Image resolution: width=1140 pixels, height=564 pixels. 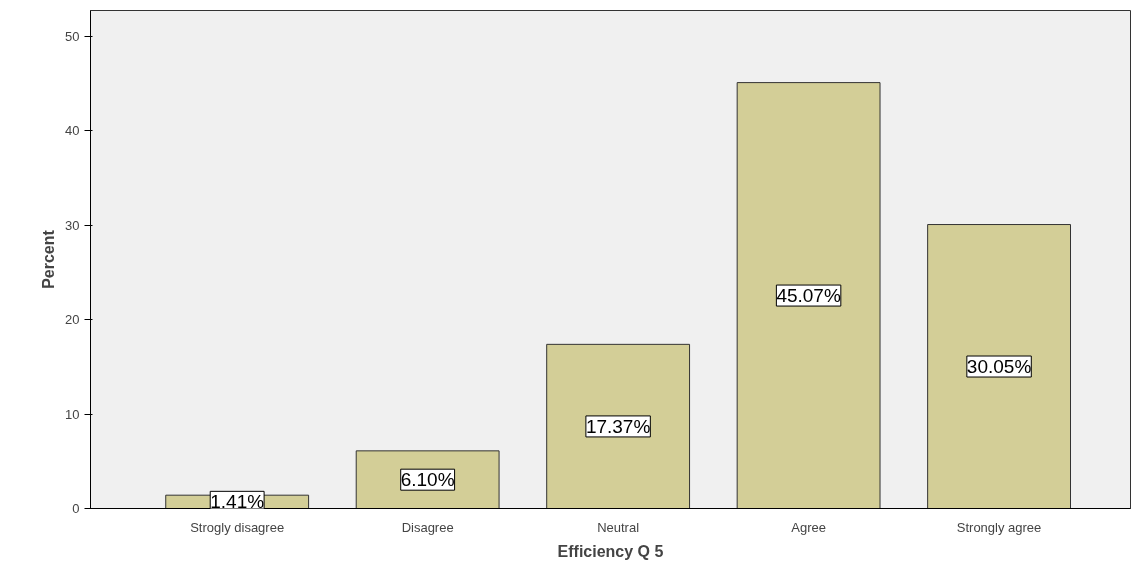 I want to click on data-label: 6.10%, so click(x=427, y=480).